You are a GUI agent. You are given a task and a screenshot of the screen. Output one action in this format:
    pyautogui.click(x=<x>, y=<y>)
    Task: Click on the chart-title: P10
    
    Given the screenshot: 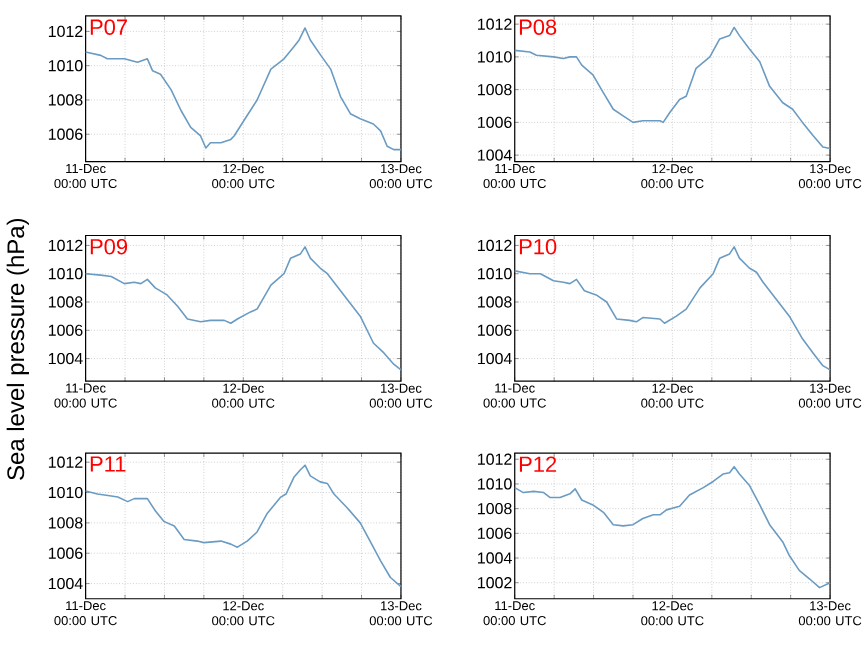 What is the action you would take?
    pyautogui.click(x=538, y=246)
    